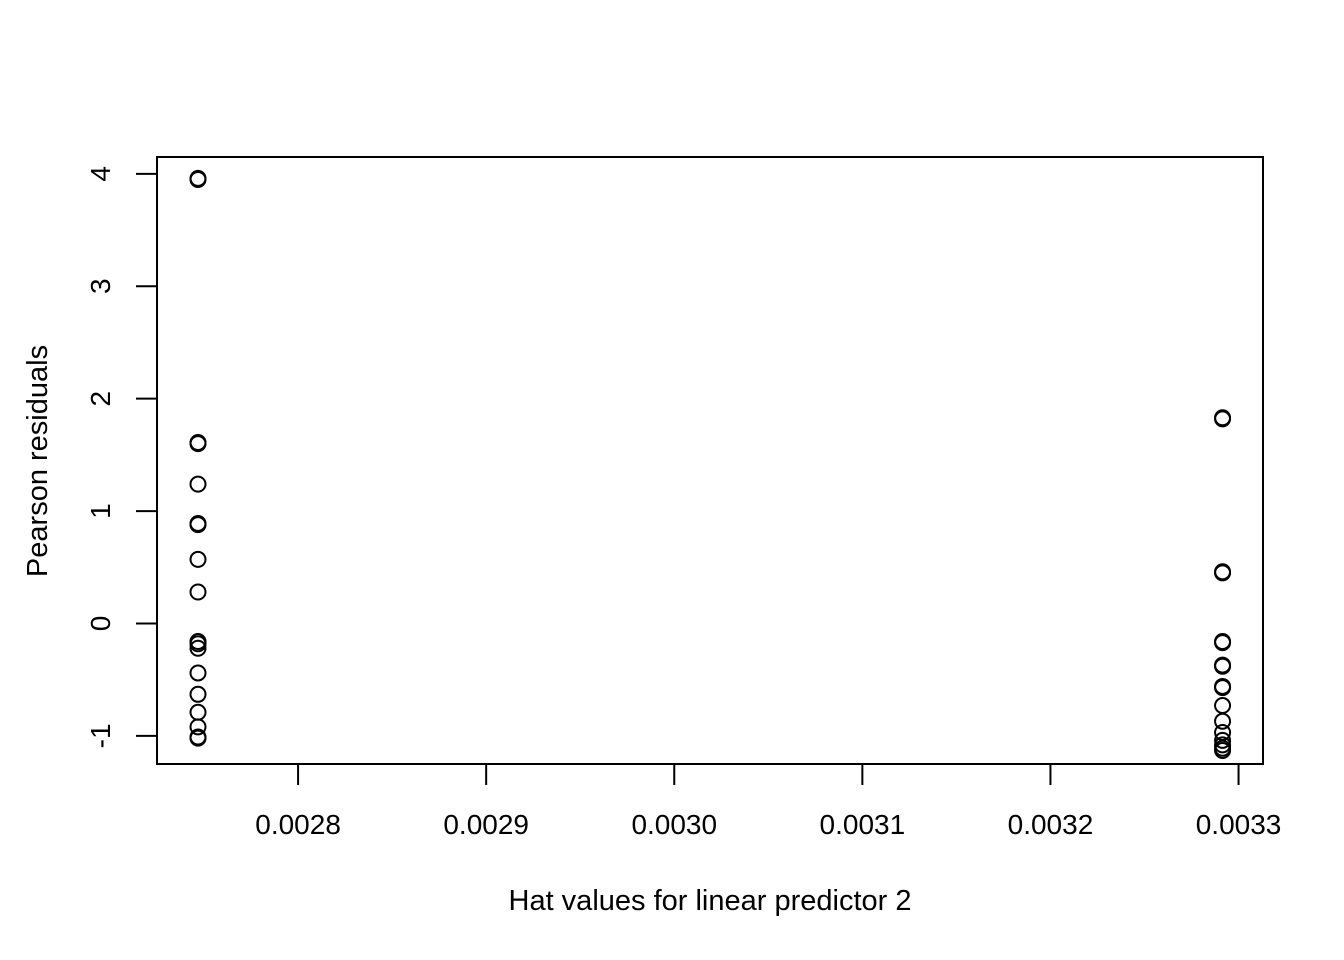 Image resolution: width=1344 pixels, height=960 pixels. What do you see at coordinates (100, 511) in the screenshot?
I see `y-tick-label: 1` at bounding box center [100, 511].